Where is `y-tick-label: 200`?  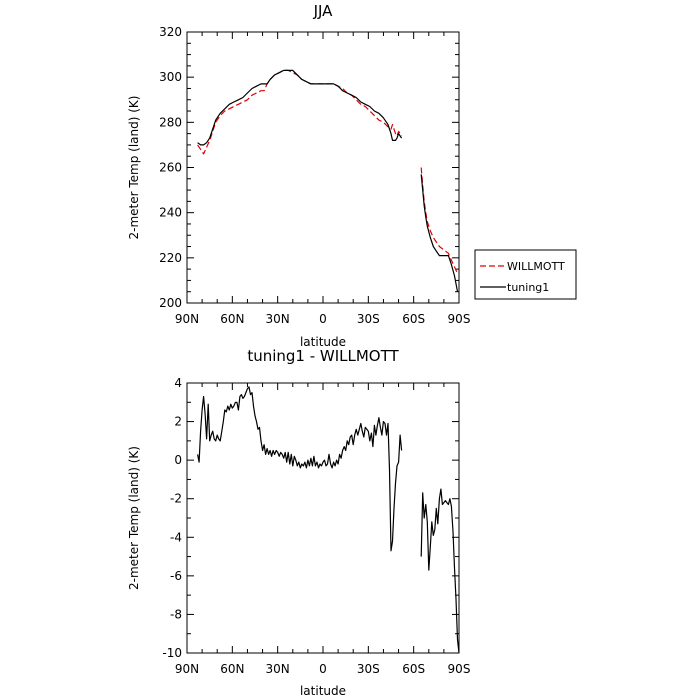 y-tick-label: 200 is located at coordinates (170, 303).